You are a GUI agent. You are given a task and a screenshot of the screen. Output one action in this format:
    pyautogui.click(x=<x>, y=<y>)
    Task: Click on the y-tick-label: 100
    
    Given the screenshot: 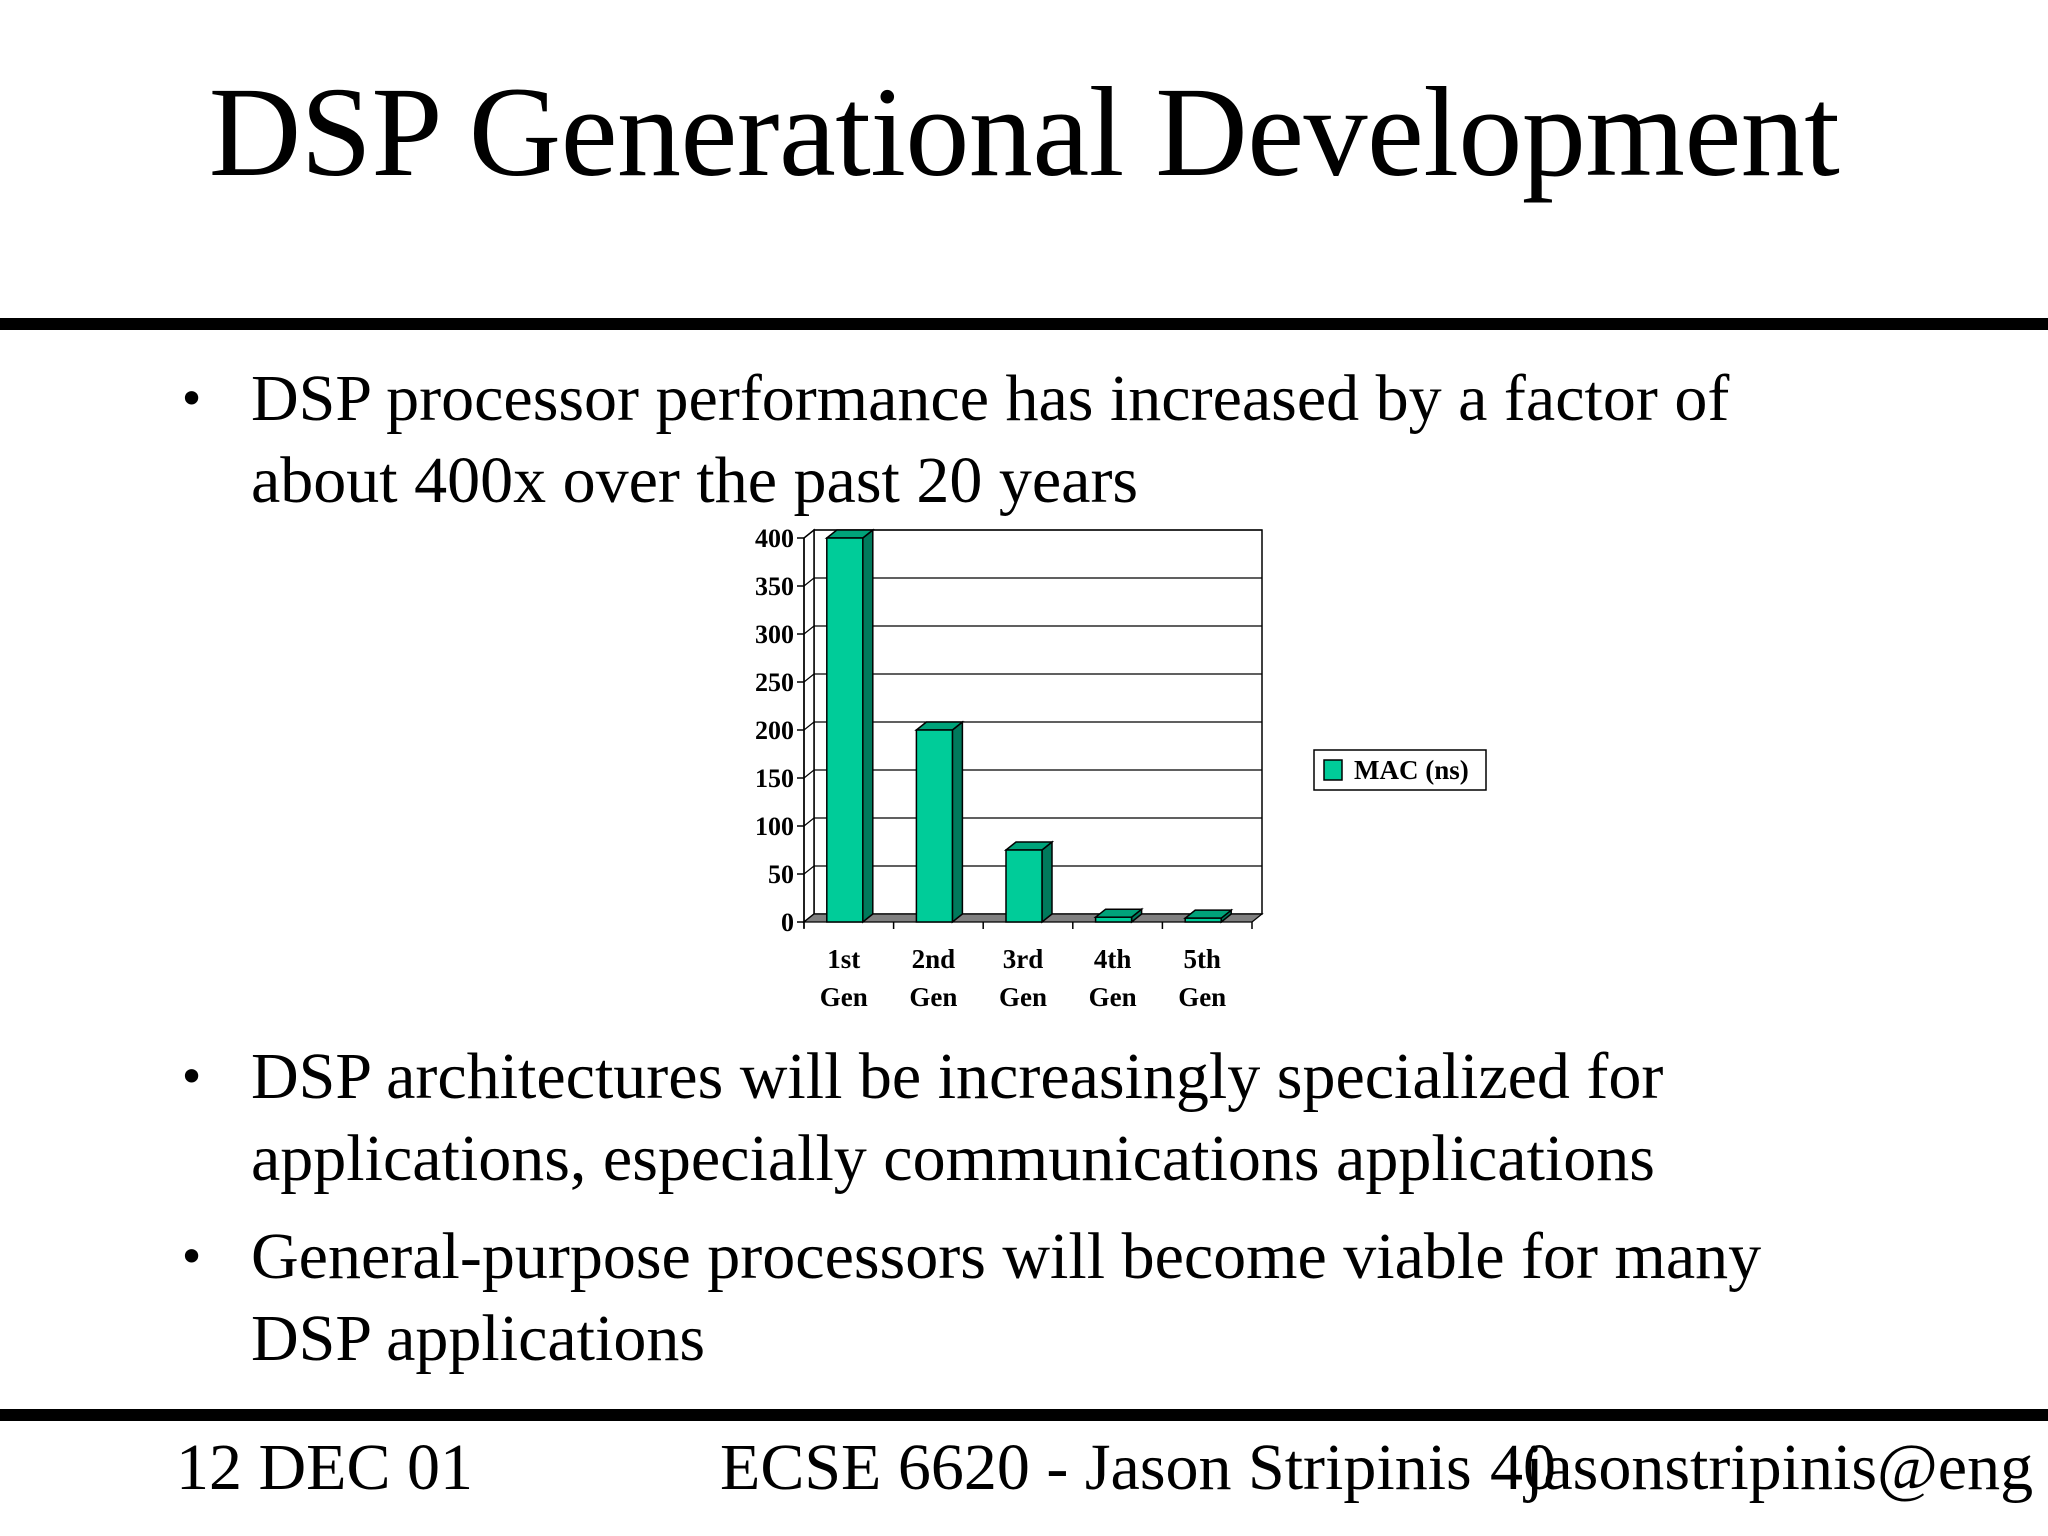 What is the action you would take?
    pyautogui.click(x=774, y=826)
    